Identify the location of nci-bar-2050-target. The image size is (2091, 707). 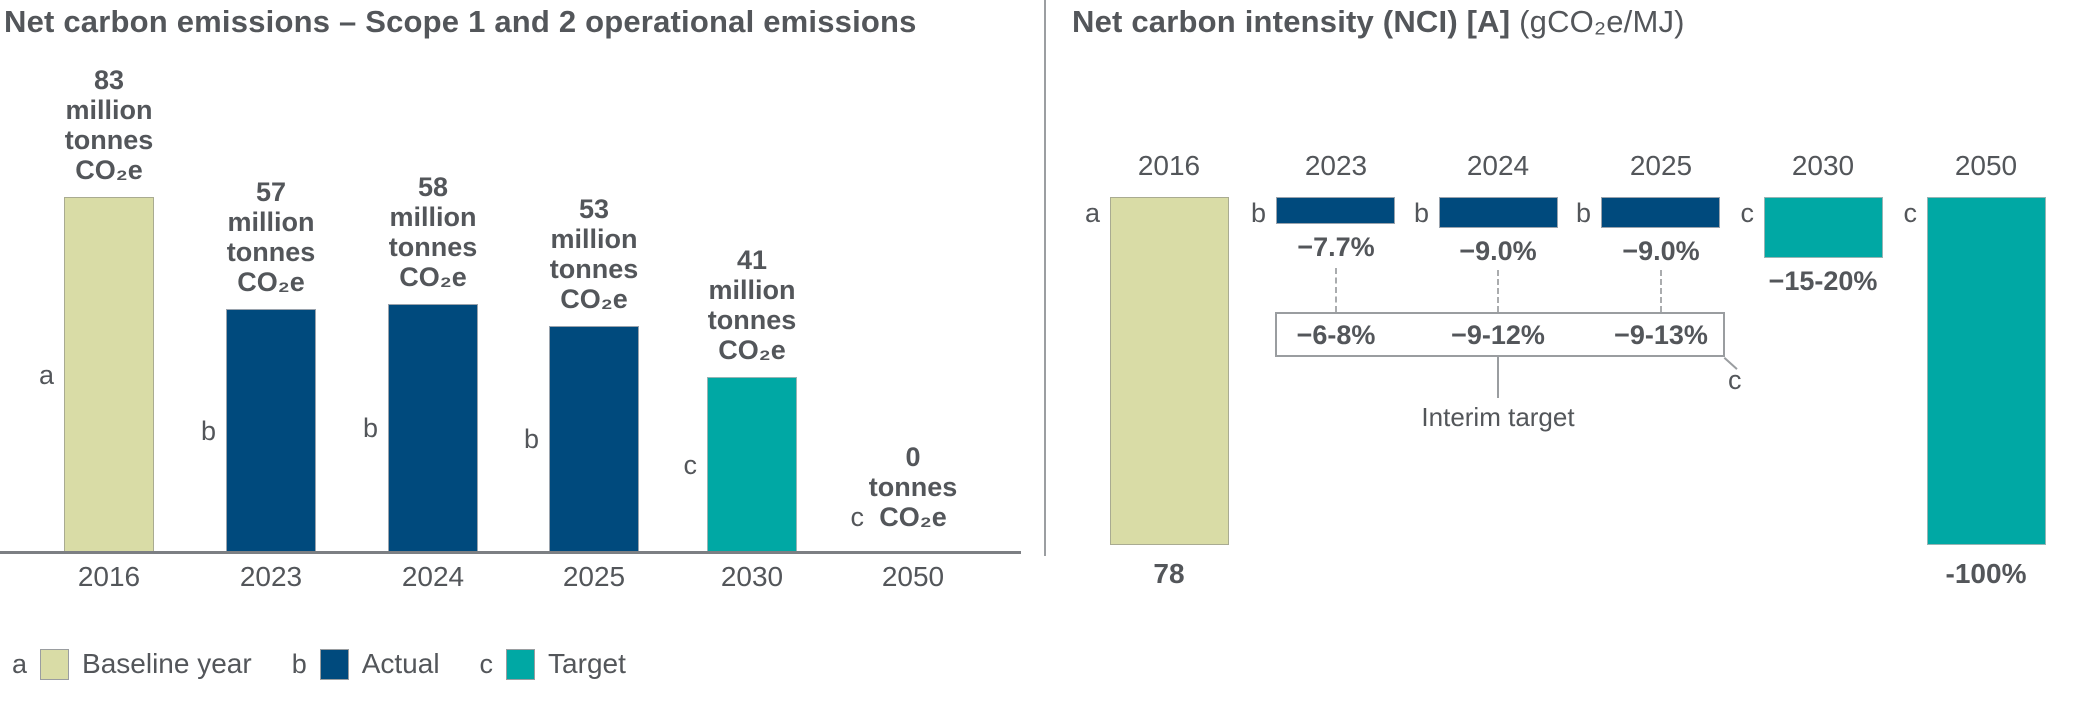
(1986, 371).